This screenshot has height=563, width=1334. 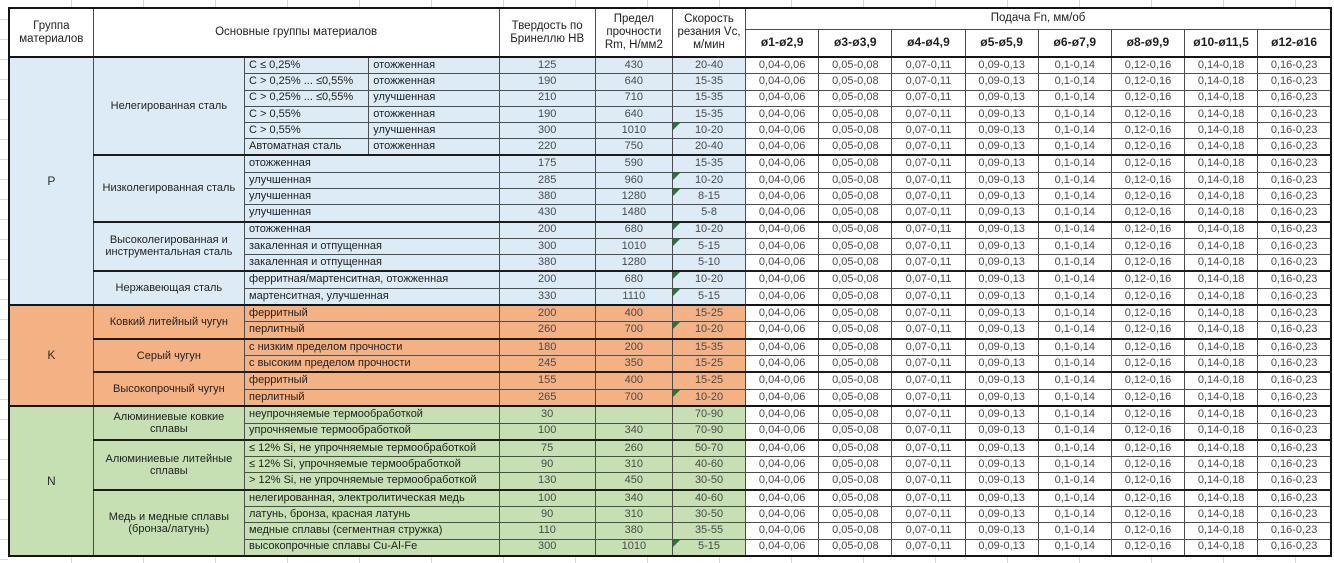 I want to click on hardness-cell: 380, so click(x=547, y=196).